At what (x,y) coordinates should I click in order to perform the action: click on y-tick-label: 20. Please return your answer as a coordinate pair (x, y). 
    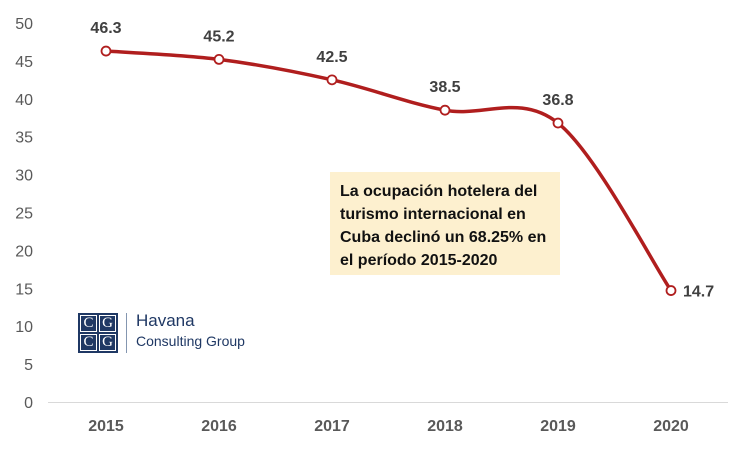
    Looking at the image, I should click on (24, 251).